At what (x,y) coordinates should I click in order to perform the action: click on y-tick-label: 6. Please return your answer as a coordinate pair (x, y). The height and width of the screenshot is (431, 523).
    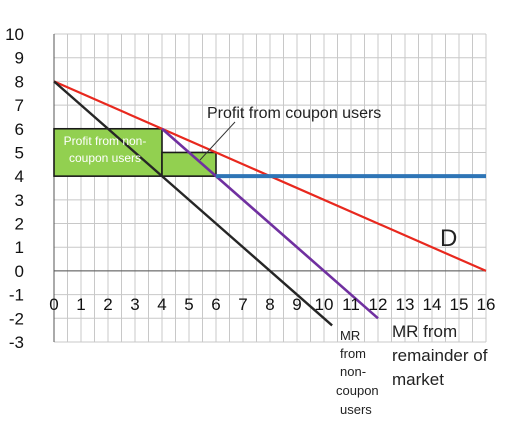
    Looking at the image, I should click on (19, 129).